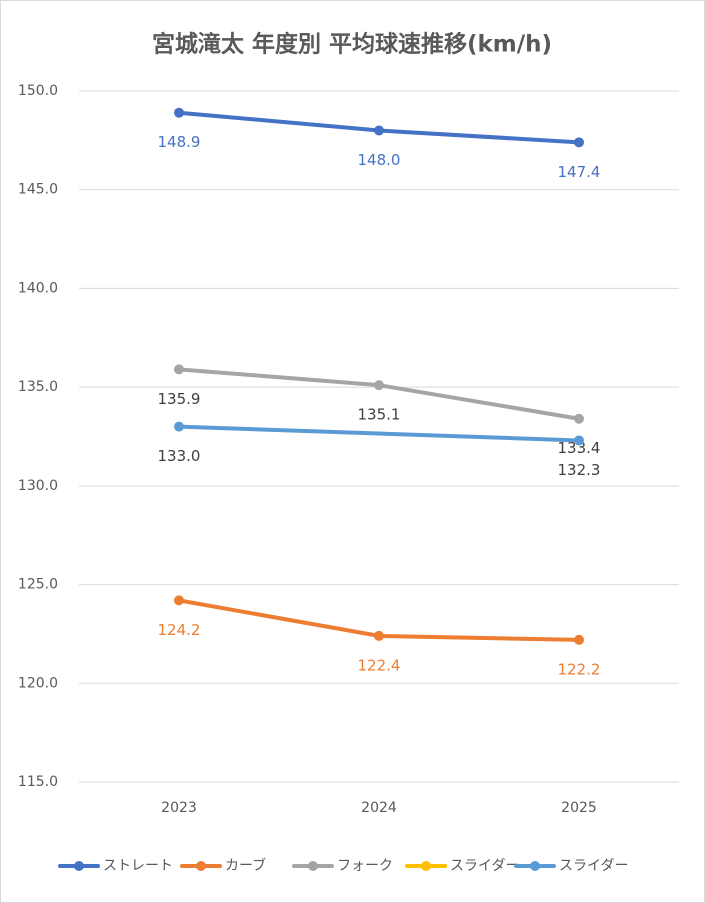  Describe the element at coordinates (379, 433) in the screenshot. I see `series-line` at that location.